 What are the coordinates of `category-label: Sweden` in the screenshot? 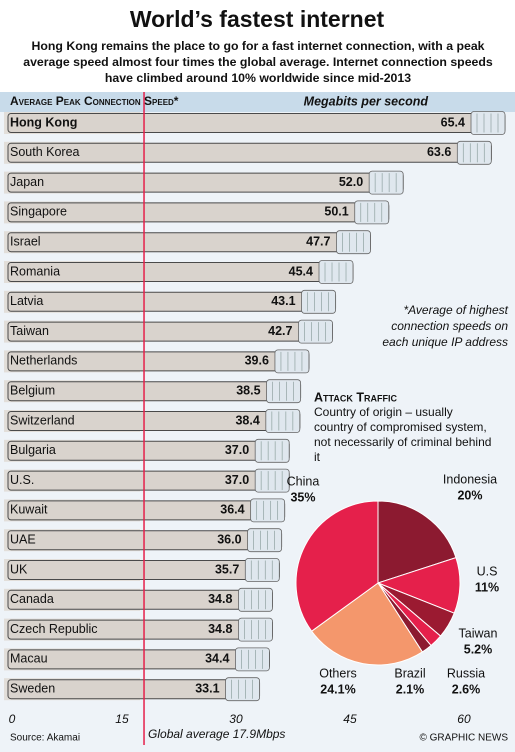 It's located at (32, 688).